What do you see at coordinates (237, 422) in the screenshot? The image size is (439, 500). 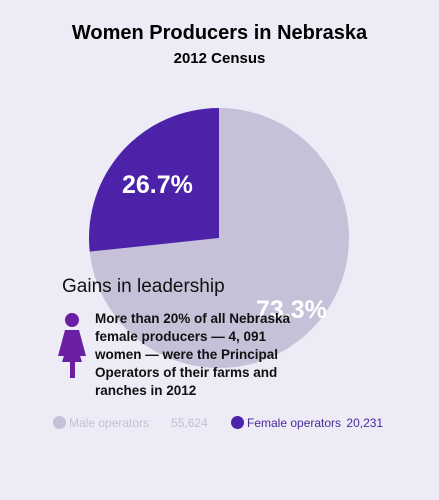 I see `legend-swatch-female` at bounding box center [237, 422].